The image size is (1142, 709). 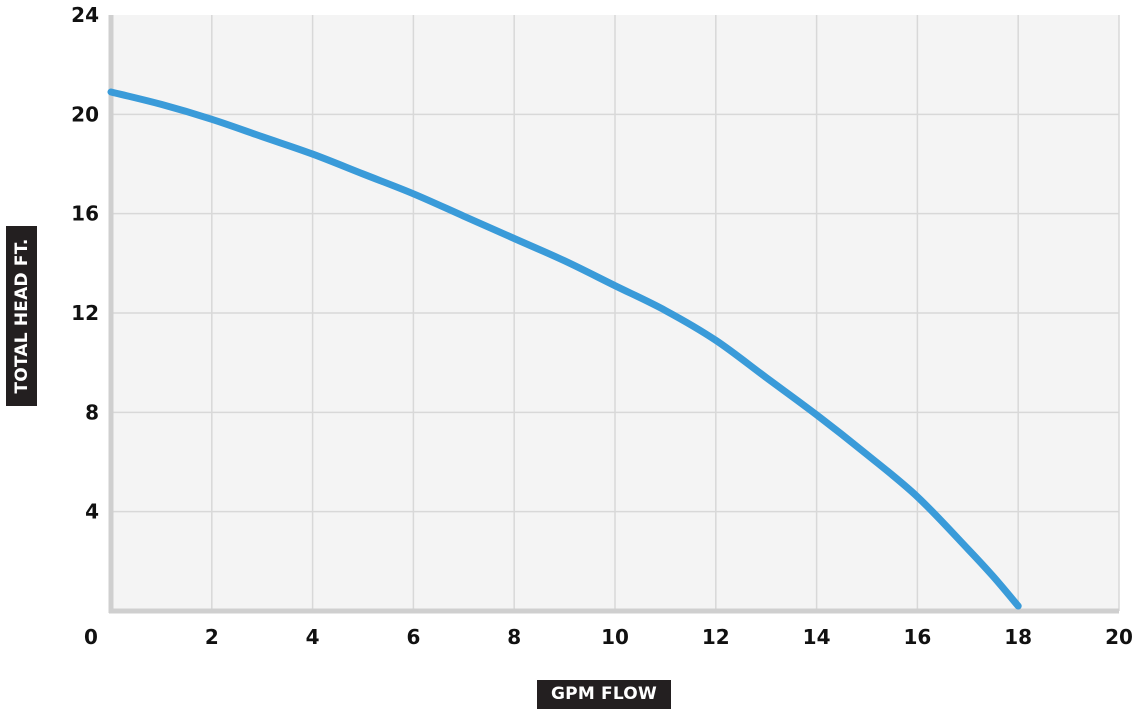 I want to click on y-tick-label: 12, so click(x=85, y=313).